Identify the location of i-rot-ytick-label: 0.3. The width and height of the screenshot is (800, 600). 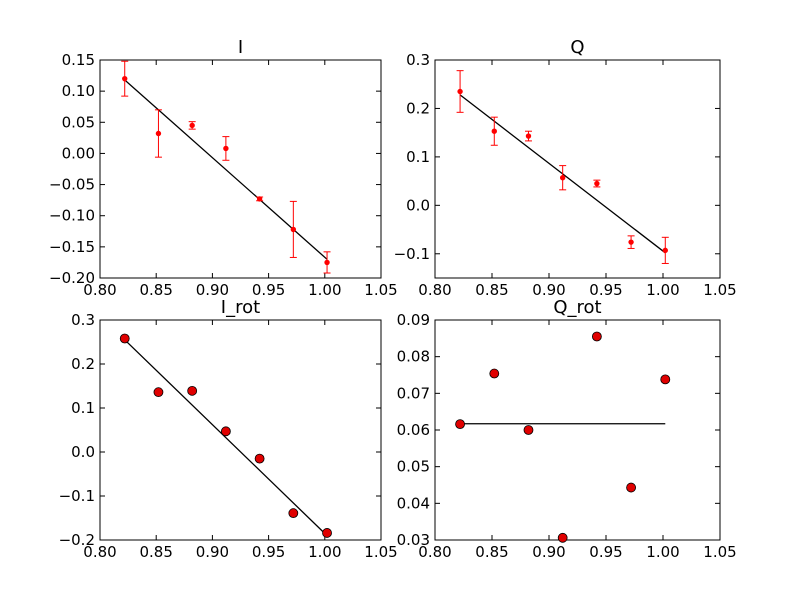
(83, 320).